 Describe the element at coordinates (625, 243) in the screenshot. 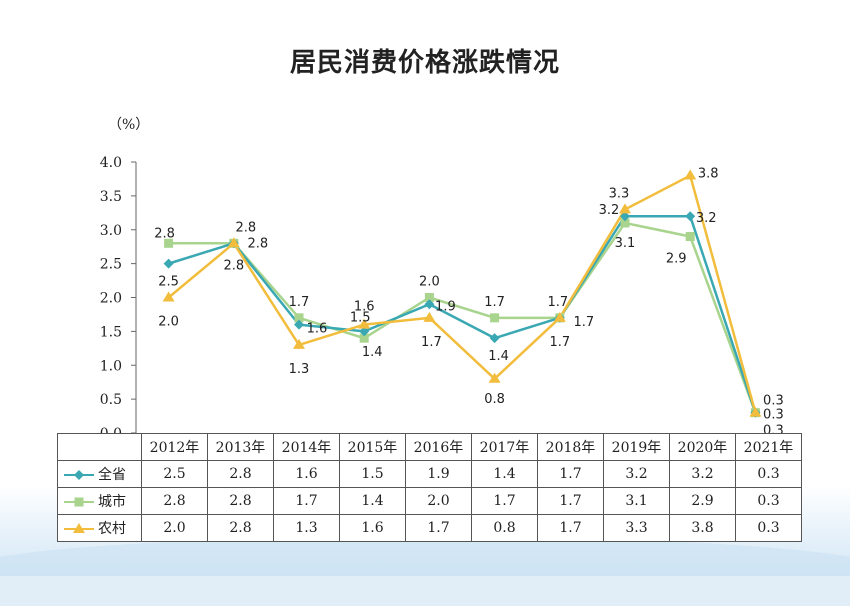

I see `series-chengshi-data-label: 3.1` at that location.